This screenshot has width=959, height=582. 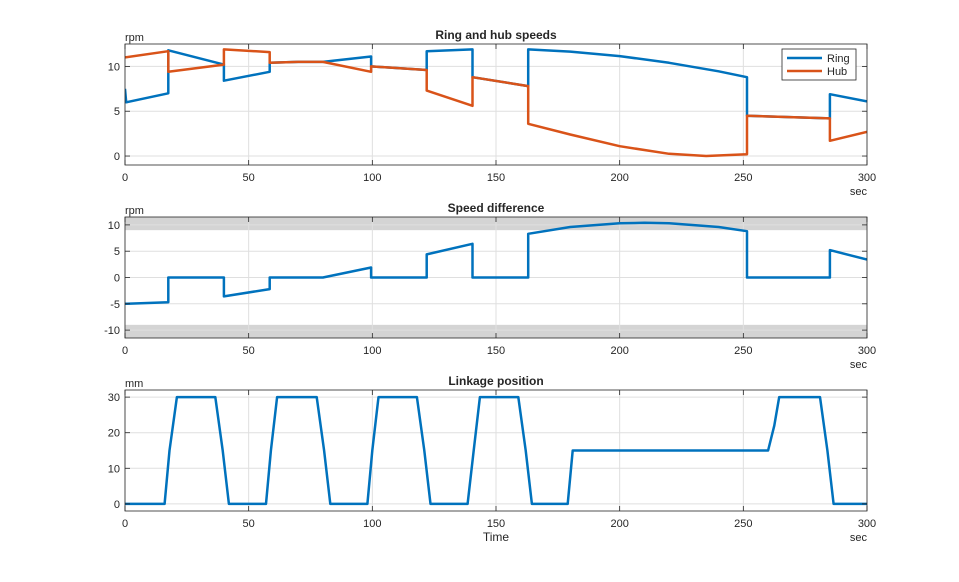 I want to click on legend-entry-hub: Hub, so click(x=837, y=72).